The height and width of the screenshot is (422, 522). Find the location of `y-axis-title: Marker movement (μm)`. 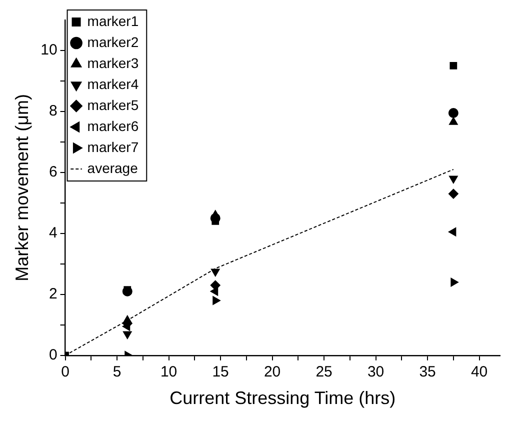

y-axis-title: Marker movement (μm) is located at coordinates (22, 188).